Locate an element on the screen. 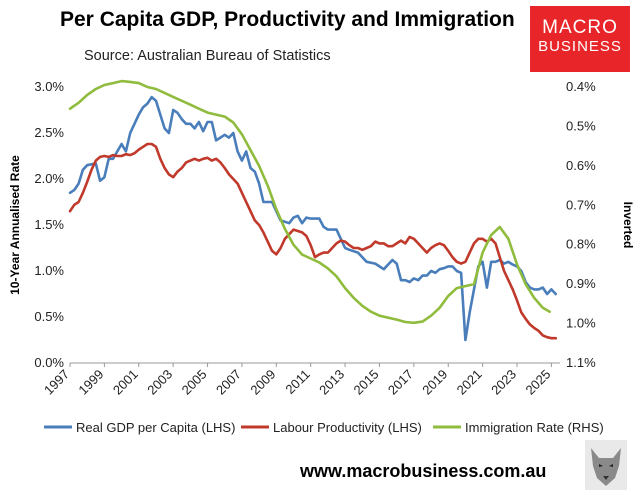 The image size is (642, 495). right-axis-title: Inverted is located at coordinates (628, 225).